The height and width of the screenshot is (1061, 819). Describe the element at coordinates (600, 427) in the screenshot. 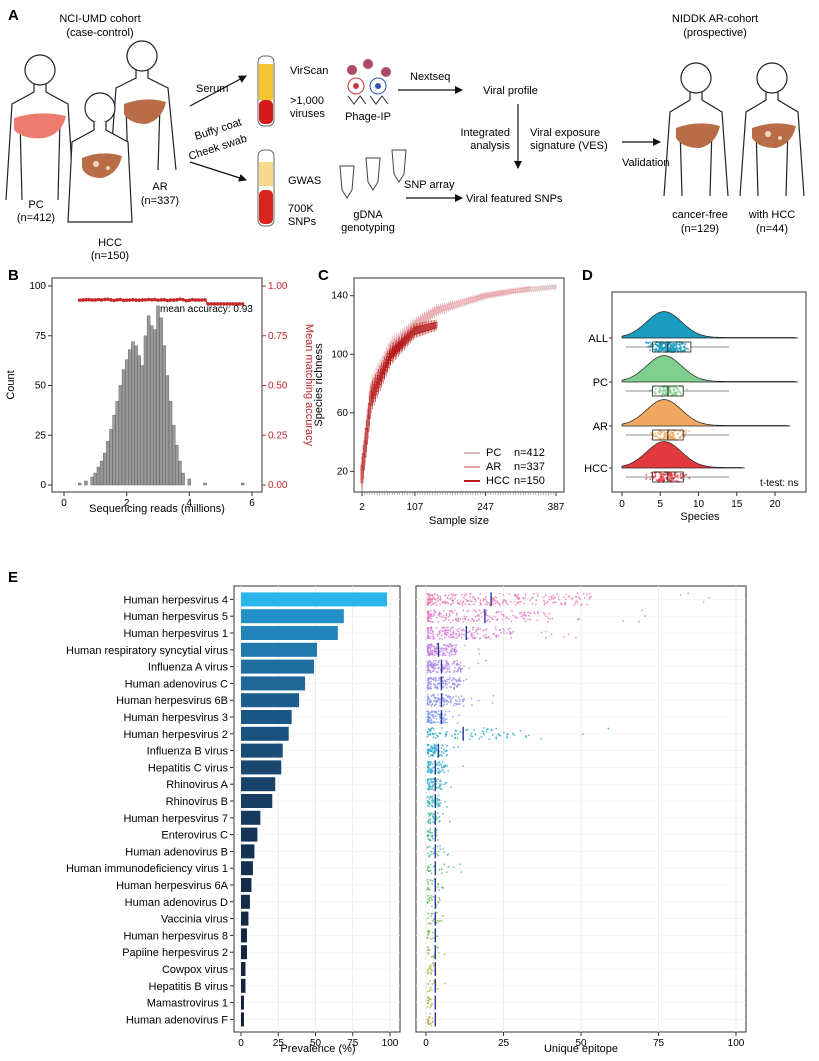

I see `group-label: AR` at that location.